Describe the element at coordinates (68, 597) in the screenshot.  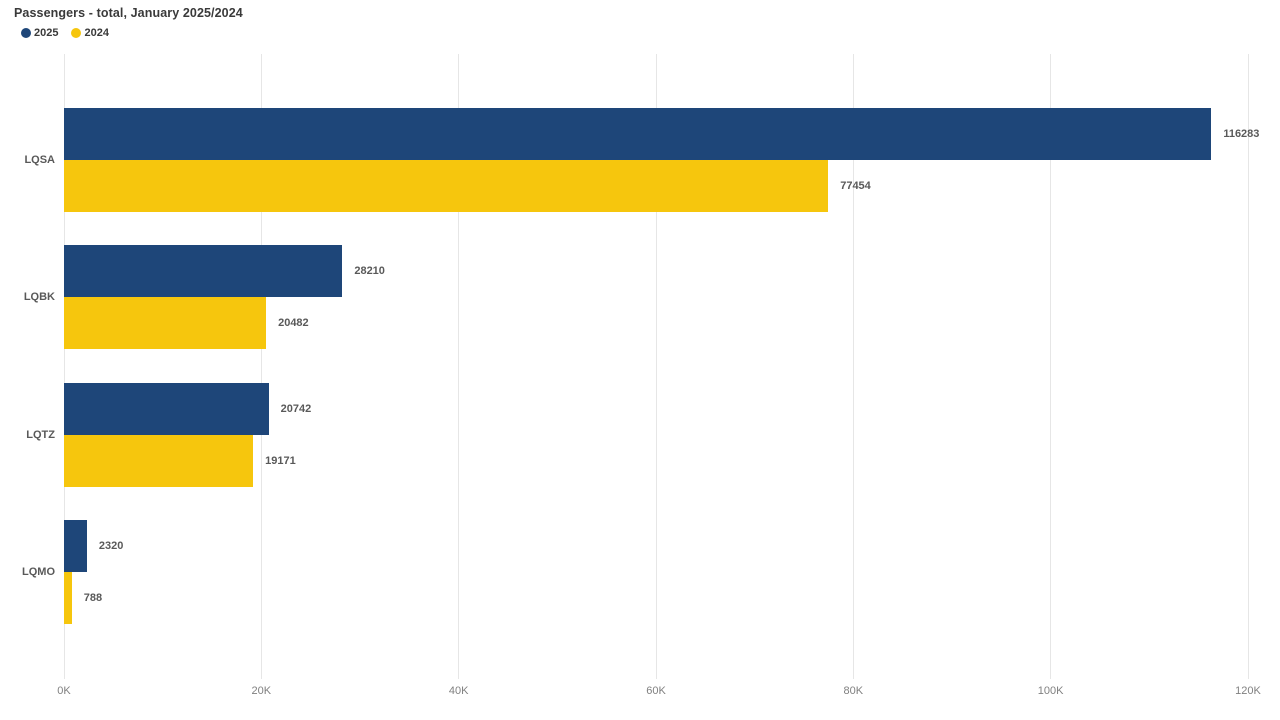
I see `bar-2024-lqmo` at that location.